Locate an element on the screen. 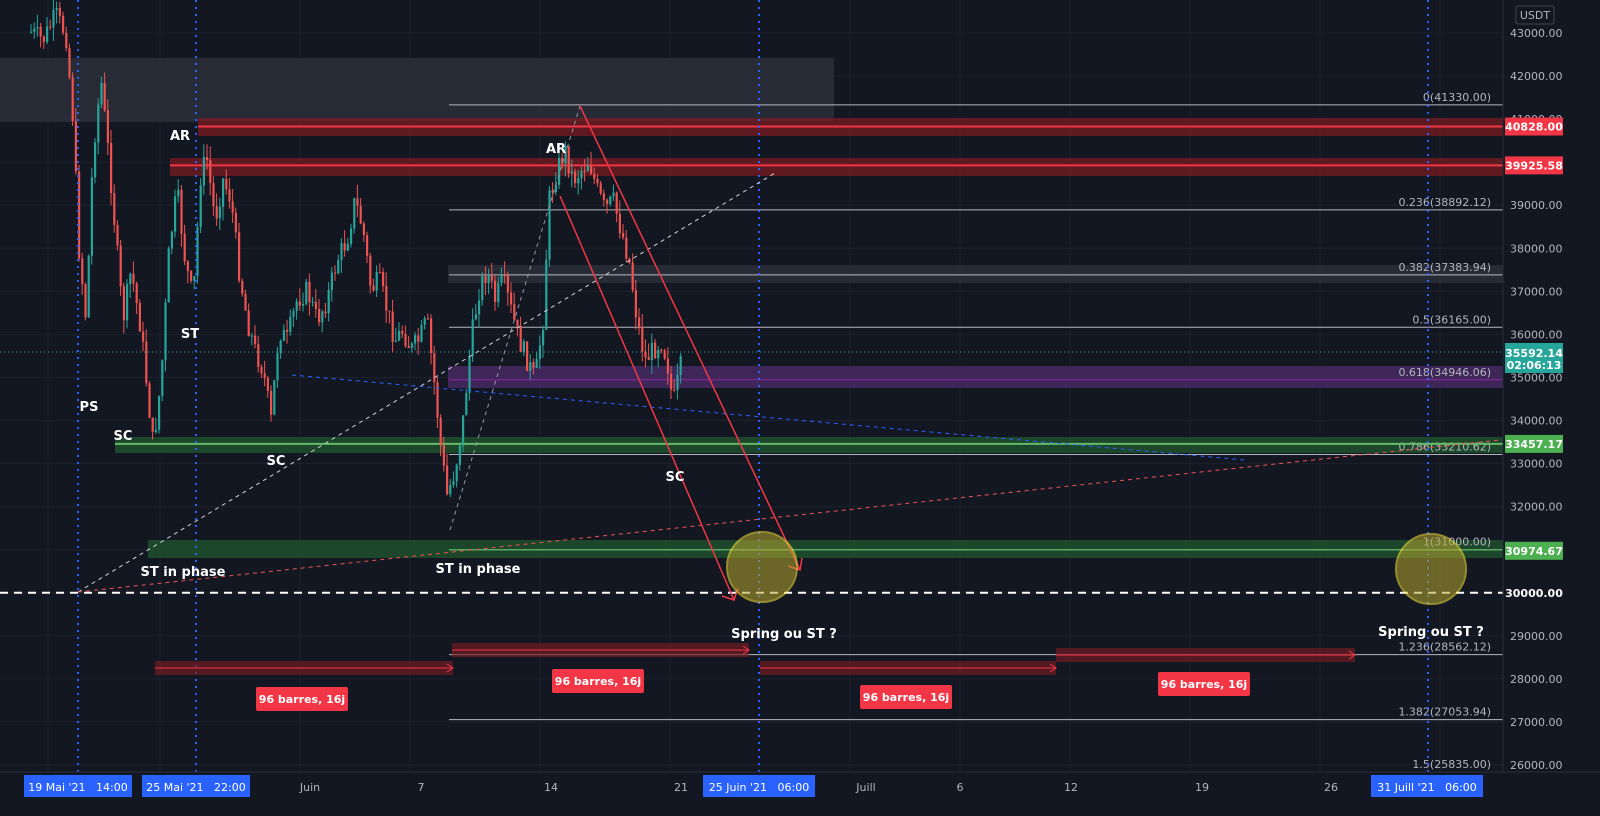 The image size is (1600, 816). time-tick-label: 21 is located at coordinates (681, 787).